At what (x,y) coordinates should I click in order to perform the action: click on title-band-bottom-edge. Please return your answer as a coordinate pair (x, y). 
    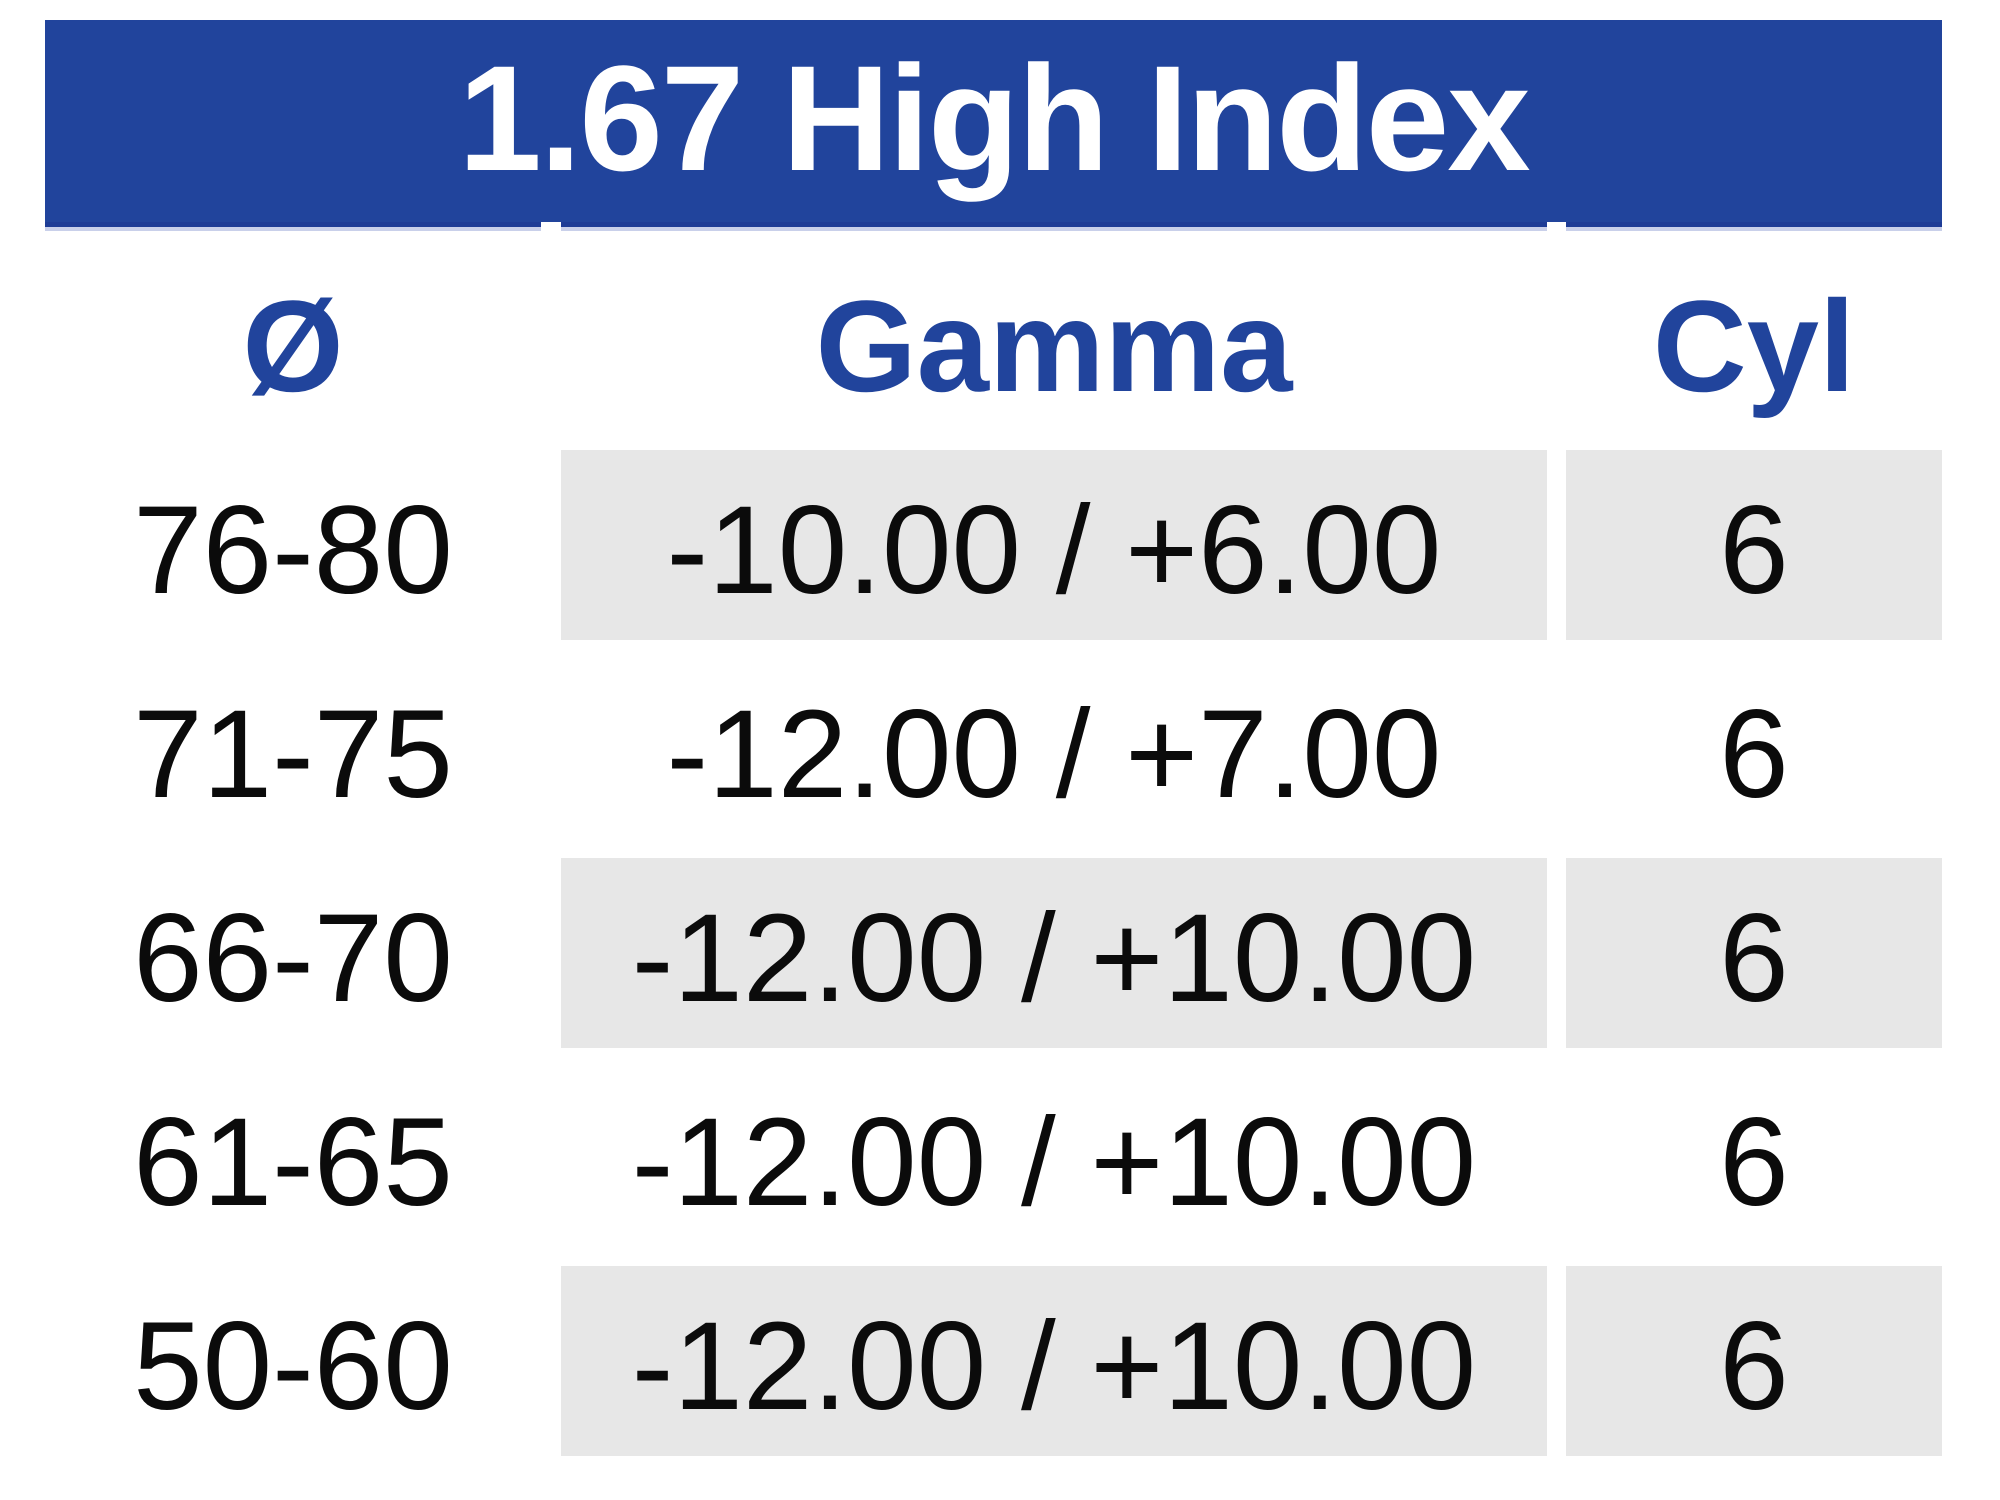
    Looking at the image, I should click on (993, 226).